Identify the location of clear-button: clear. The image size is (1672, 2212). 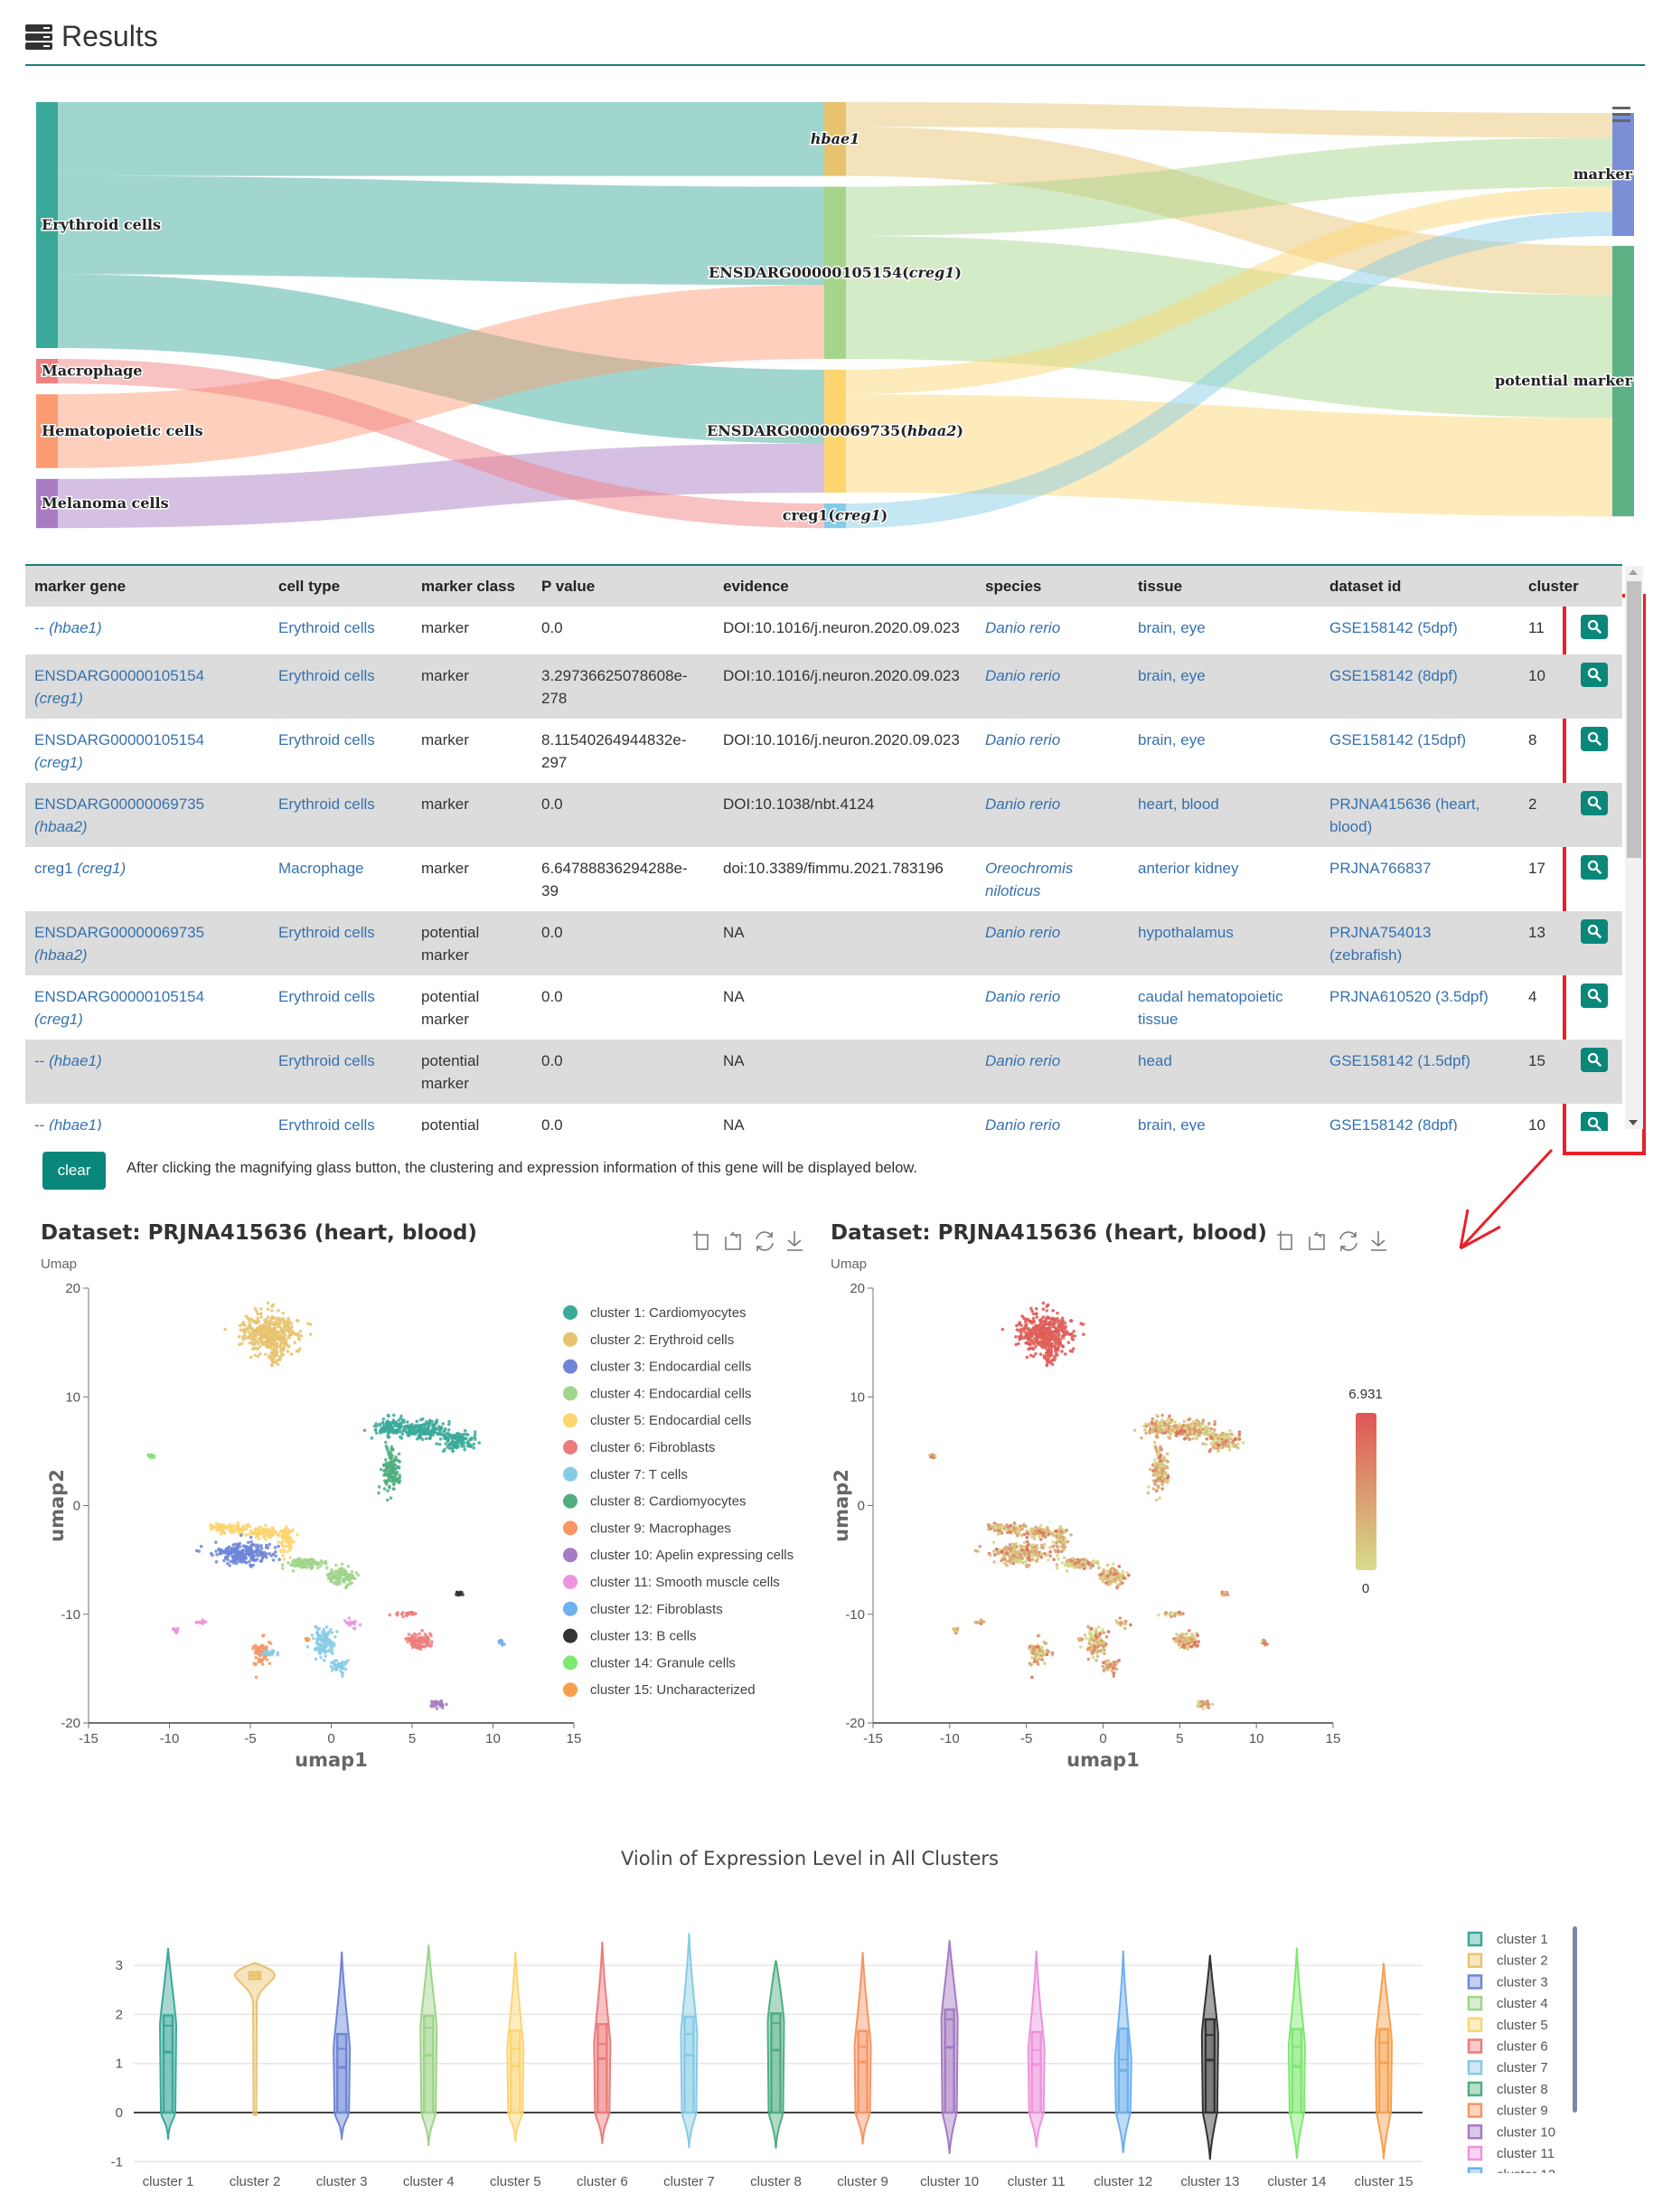
(74, 1171).